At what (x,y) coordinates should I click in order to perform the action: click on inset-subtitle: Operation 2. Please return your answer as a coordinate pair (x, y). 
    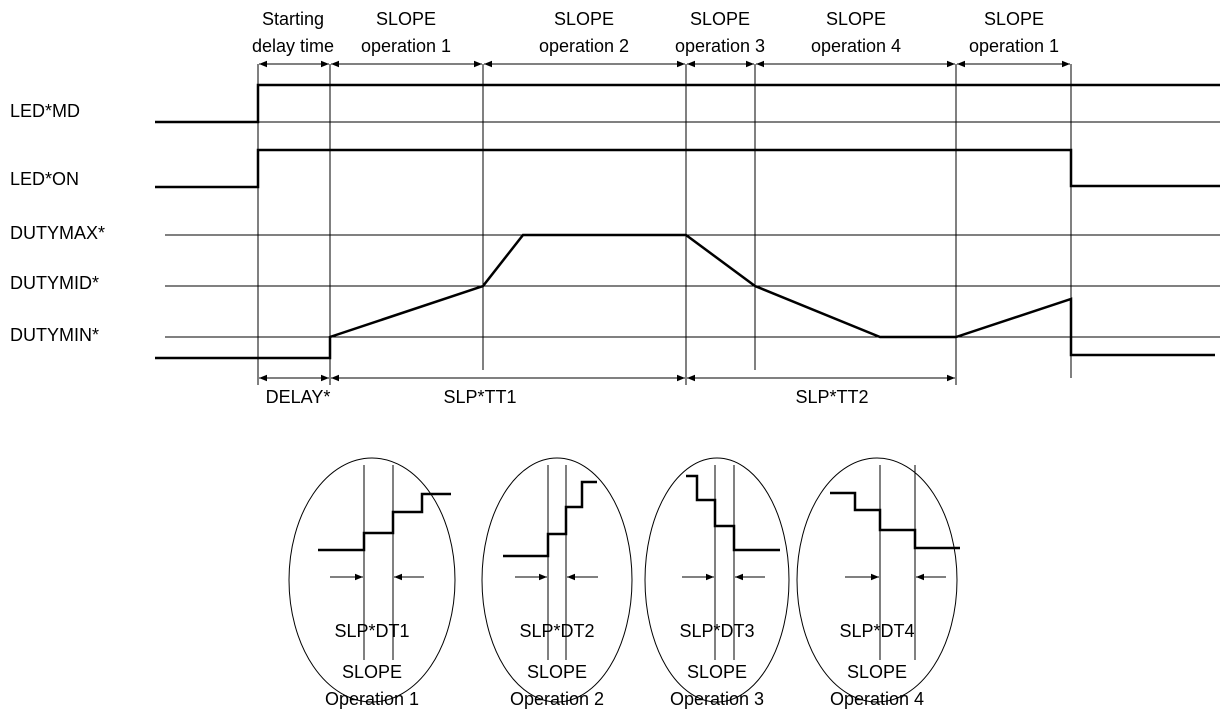
    Looking at the image, I should click on (557, 699).